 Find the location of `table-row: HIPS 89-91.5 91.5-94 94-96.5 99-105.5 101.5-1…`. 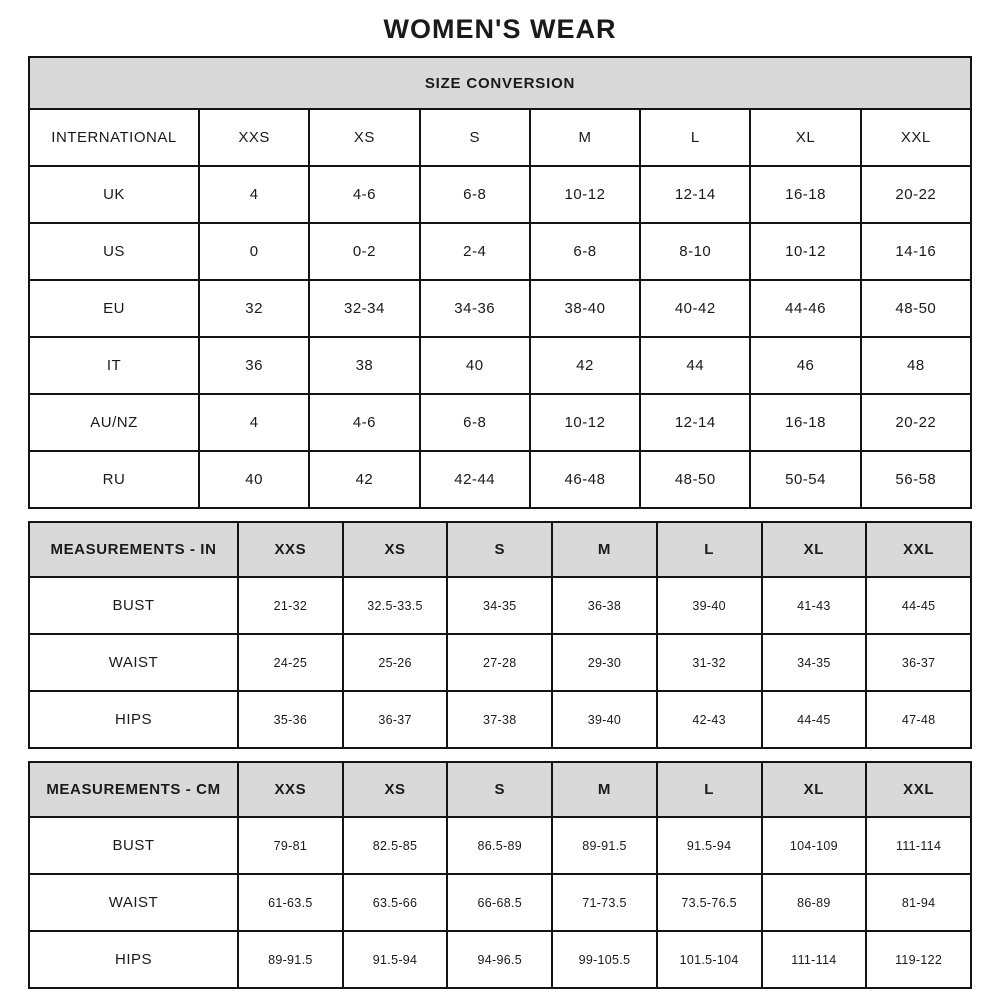

table-row: HIPS 89-91.5 91.5-94 94-96.5 99-105.5 101.5-1… is located at coordinates (500, 959).